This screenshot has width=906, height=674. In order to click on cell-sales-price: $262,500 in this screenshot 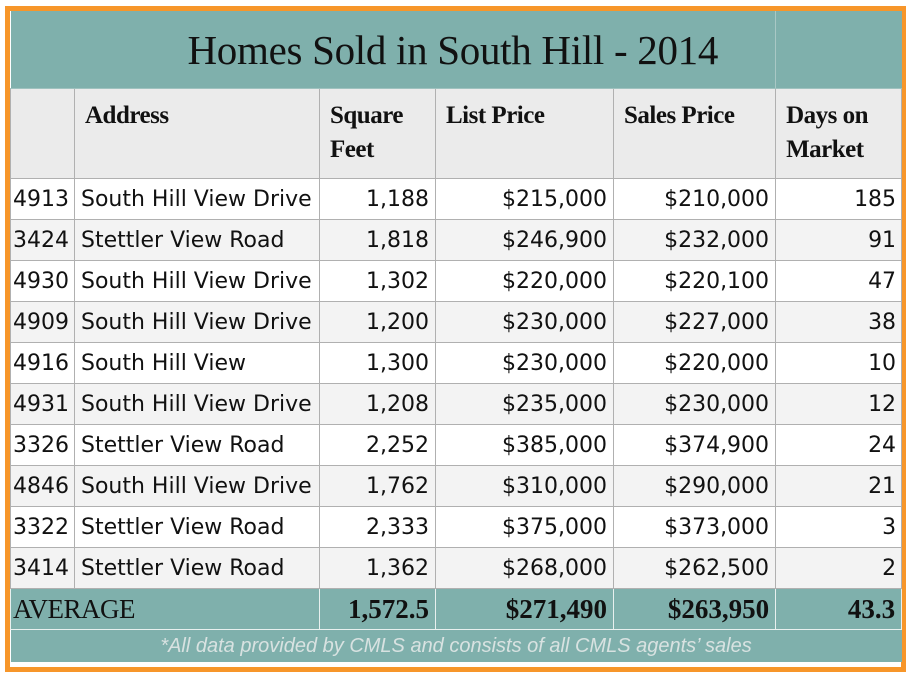, I will do `click(694, 568)`.